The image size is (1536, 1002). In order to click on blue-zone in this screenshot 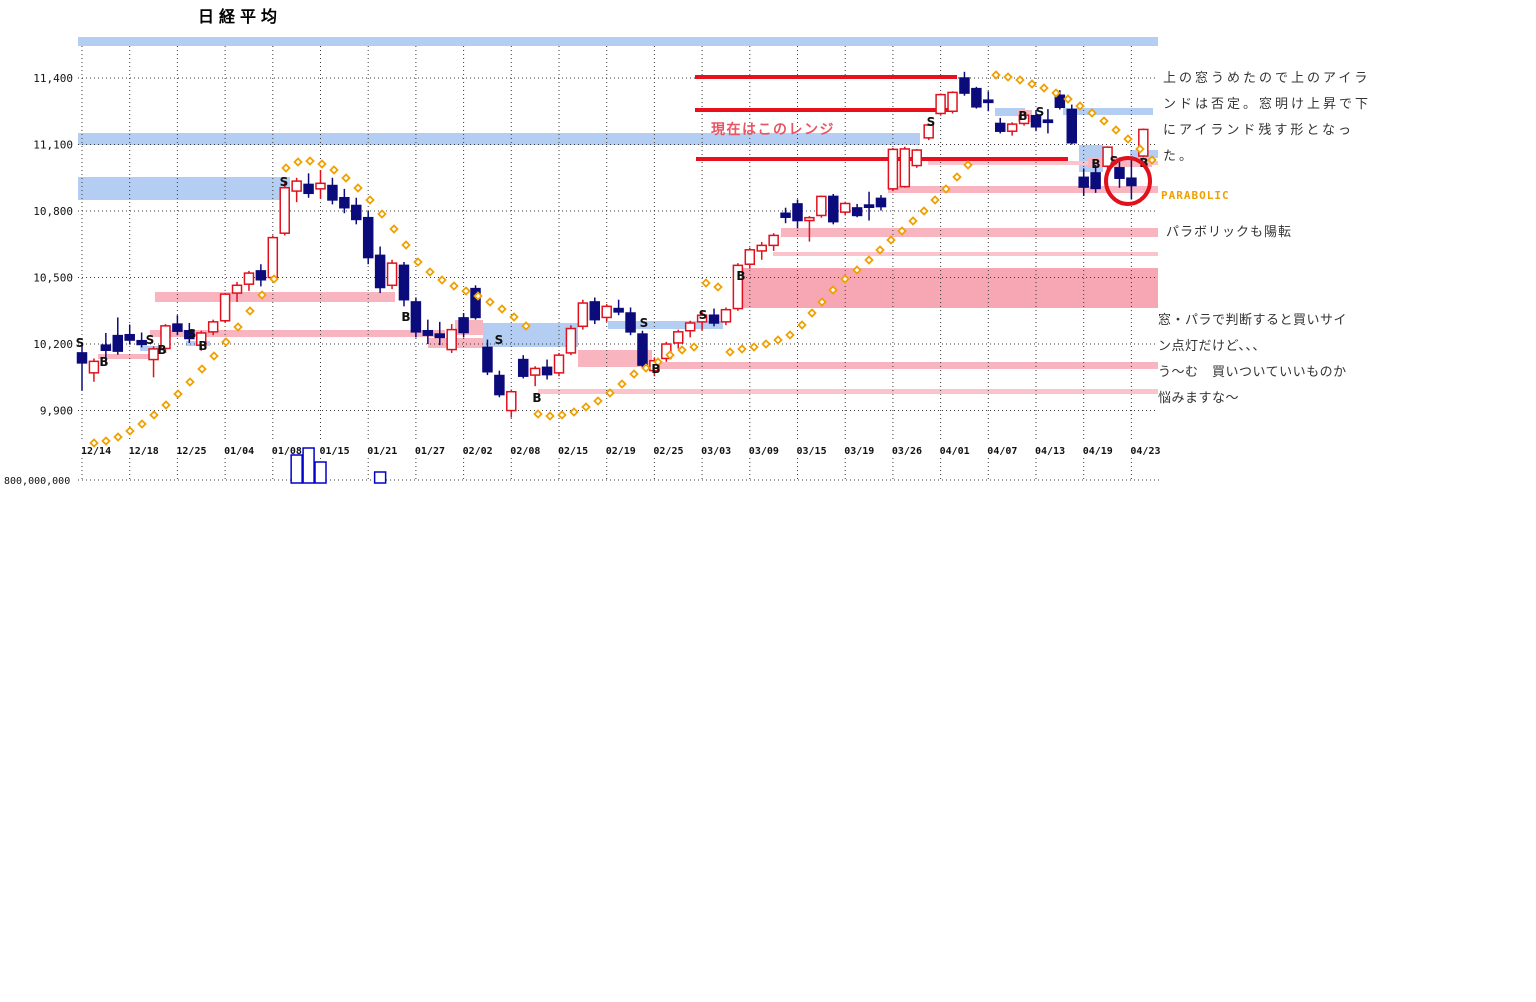, I will do `click(1010, 112)`.